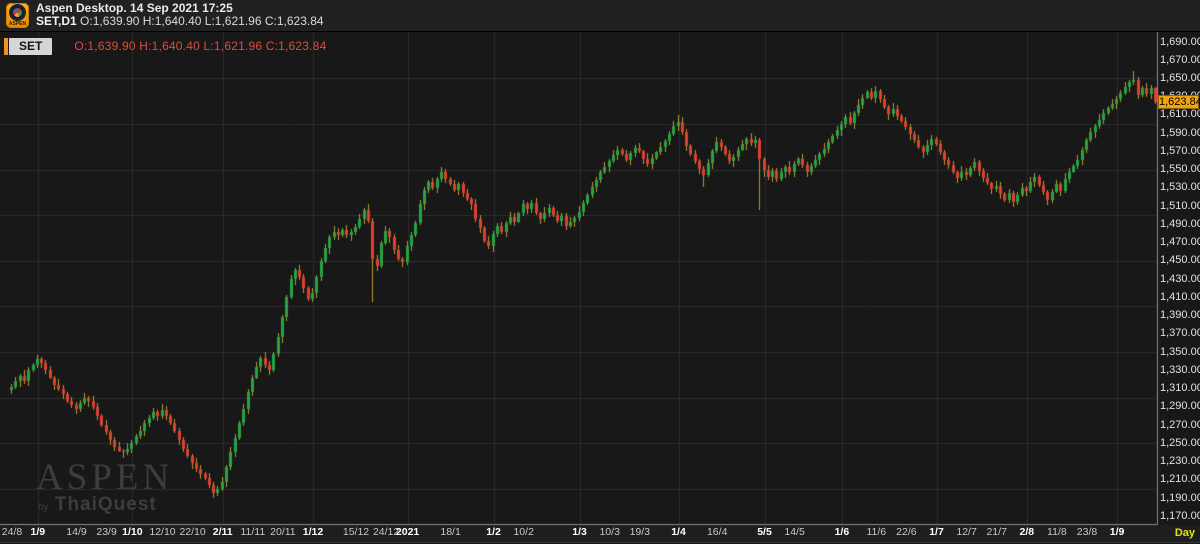 The width and height of the screenshot is (1200, 544). Describe the element at coordinates (1180, 406) in the screenshot. I see `y-tick-label: 1,290.00` at that location.